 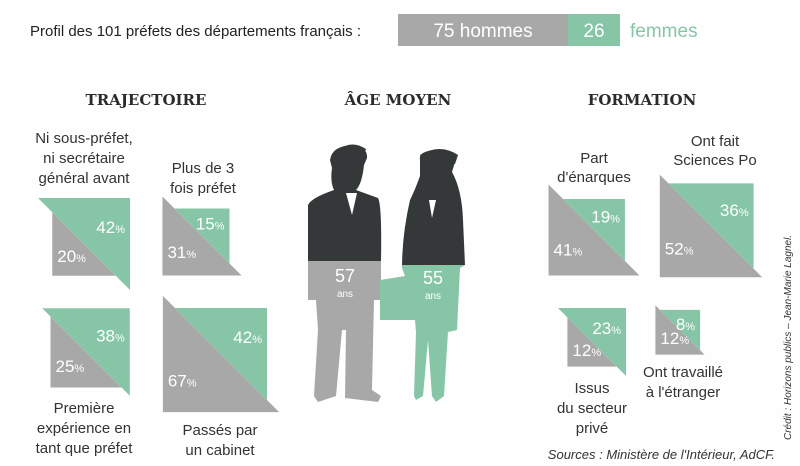 I want to click on item-label: expérience en, so click(x=84, y=428).